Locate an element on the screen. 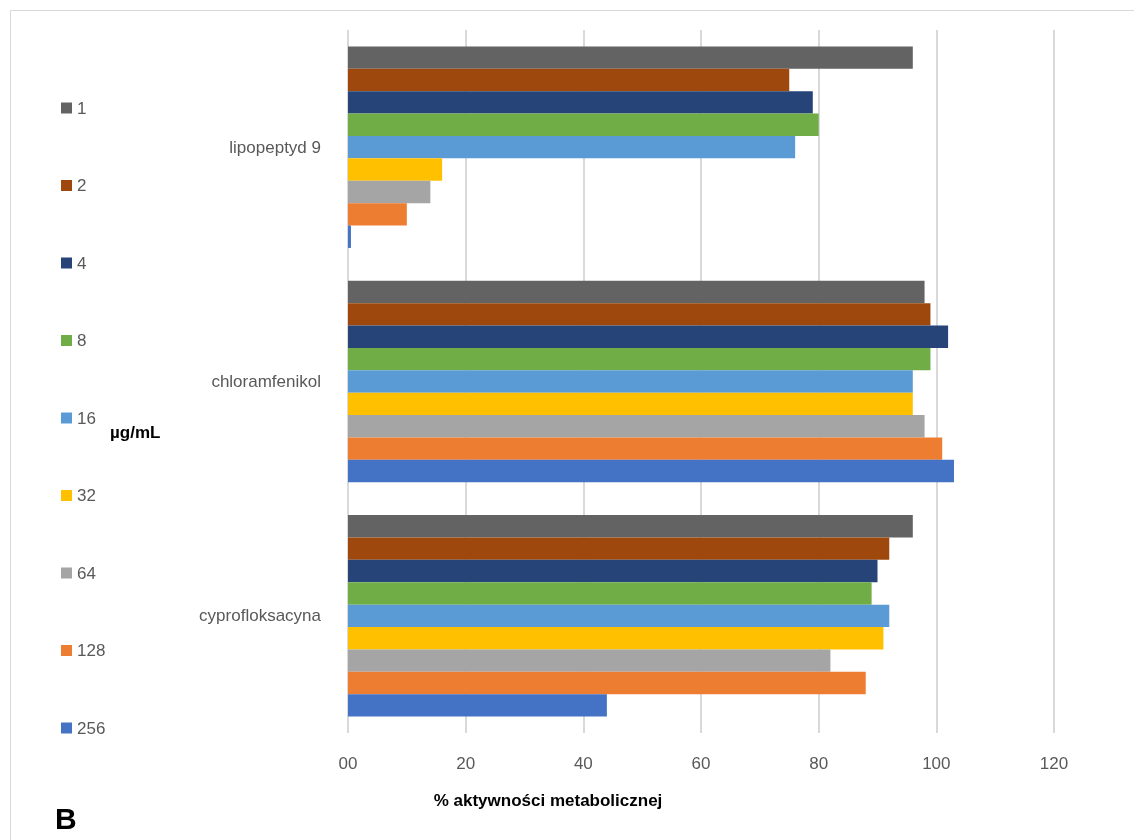 The width and height of the screenshot is (1134, 840). x-tick-label: 20 is located at coordinates (466, 763).